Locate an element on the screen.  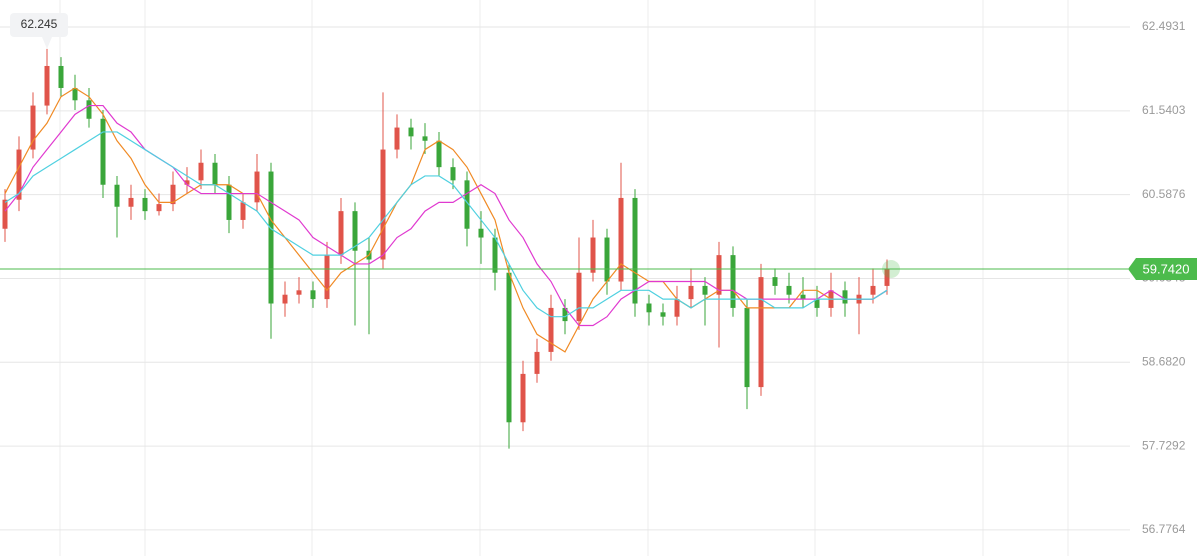
y-tick-label: 61.5403 is located at coordinates (1164, 110).